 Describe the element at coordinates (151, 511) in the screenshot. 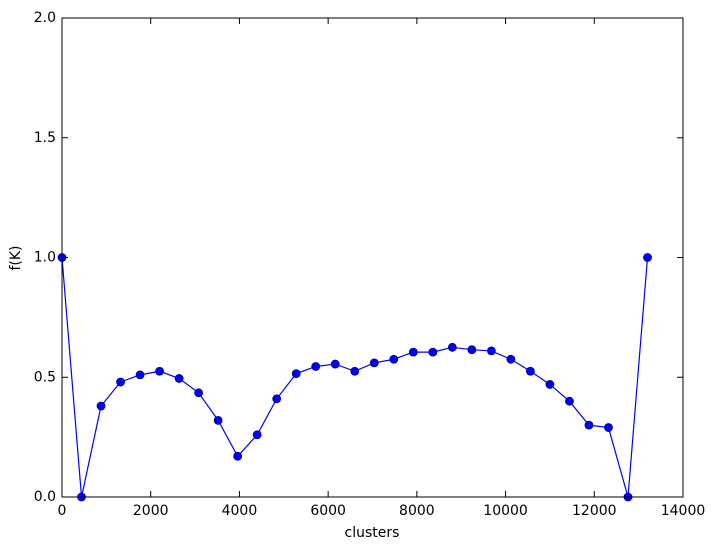

I see `x-tick-label: 2000` at that location.